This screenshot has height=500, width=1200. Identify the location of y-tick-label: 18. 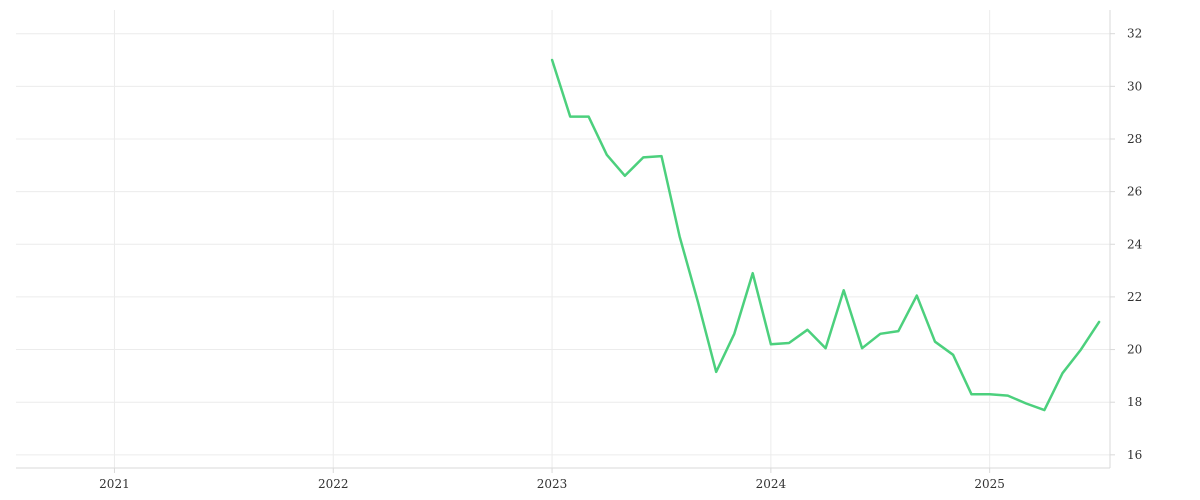
(1134, 402).